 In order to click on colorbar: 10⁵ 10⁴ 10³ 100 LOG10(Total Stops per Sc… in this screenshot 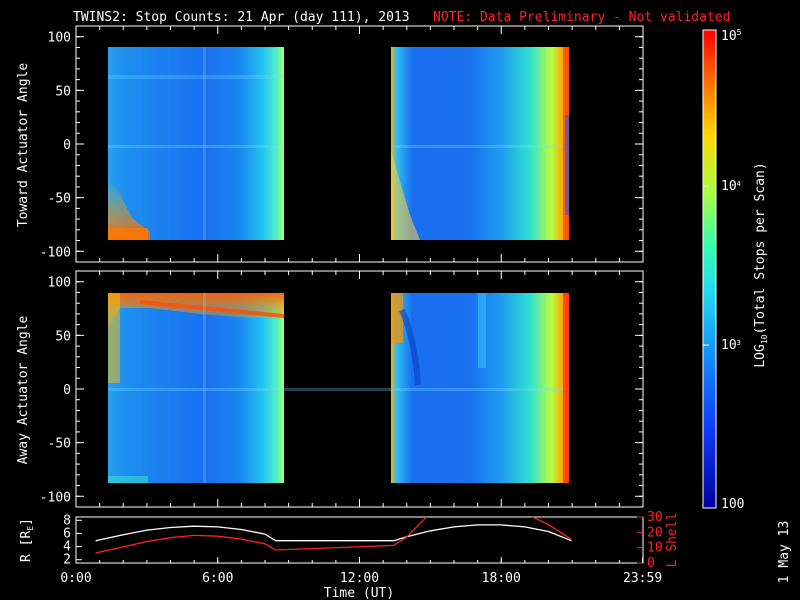, I will do `click(735, 270)`.